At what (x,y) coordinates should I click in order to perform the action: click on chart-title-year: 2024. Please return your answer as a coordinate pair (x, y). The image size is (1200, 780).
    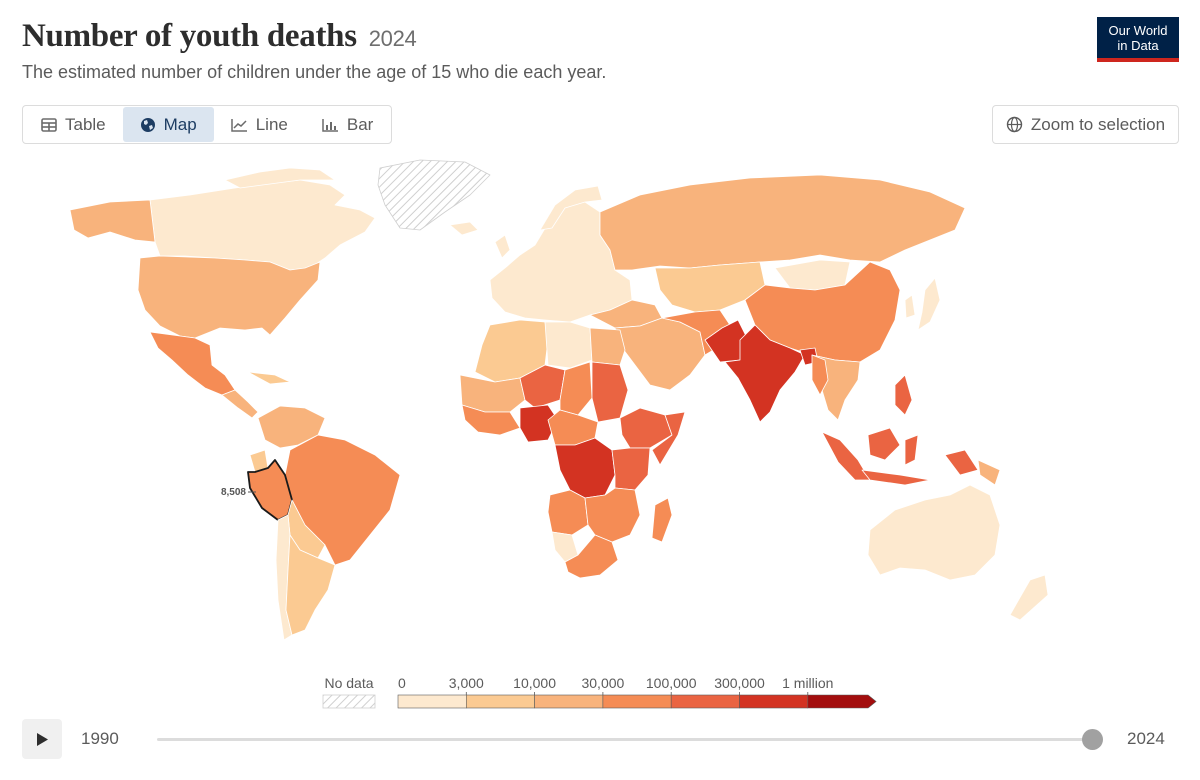
    Looking at the image, I should click on (392, 38).